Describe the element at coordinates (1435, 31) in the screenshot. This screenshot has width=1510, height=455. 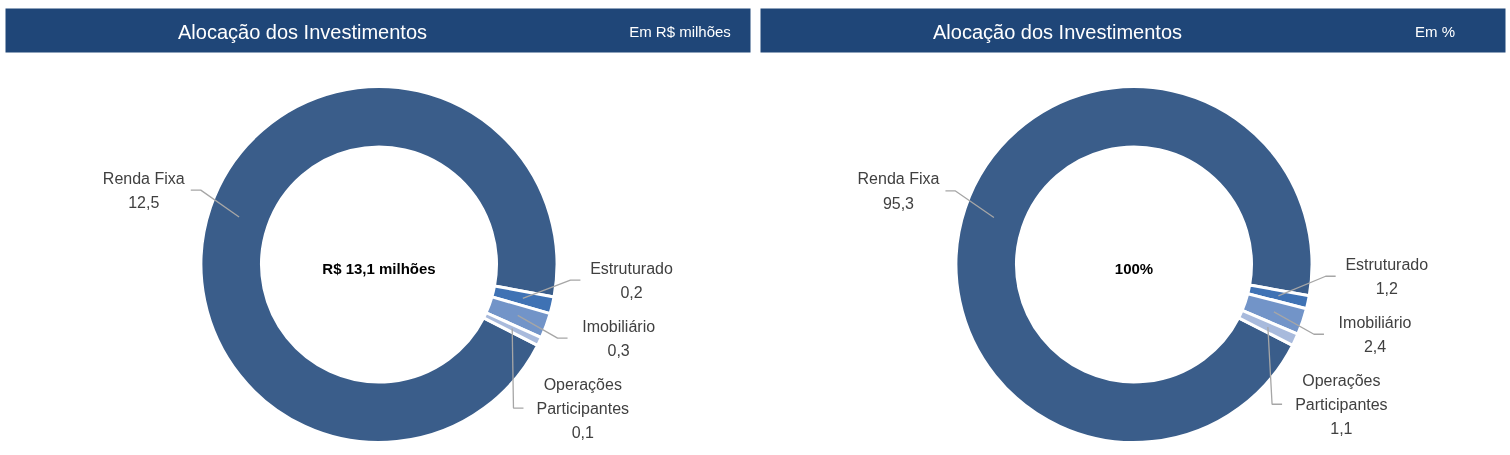
I see `chart-subtitle: Em %` at that location.